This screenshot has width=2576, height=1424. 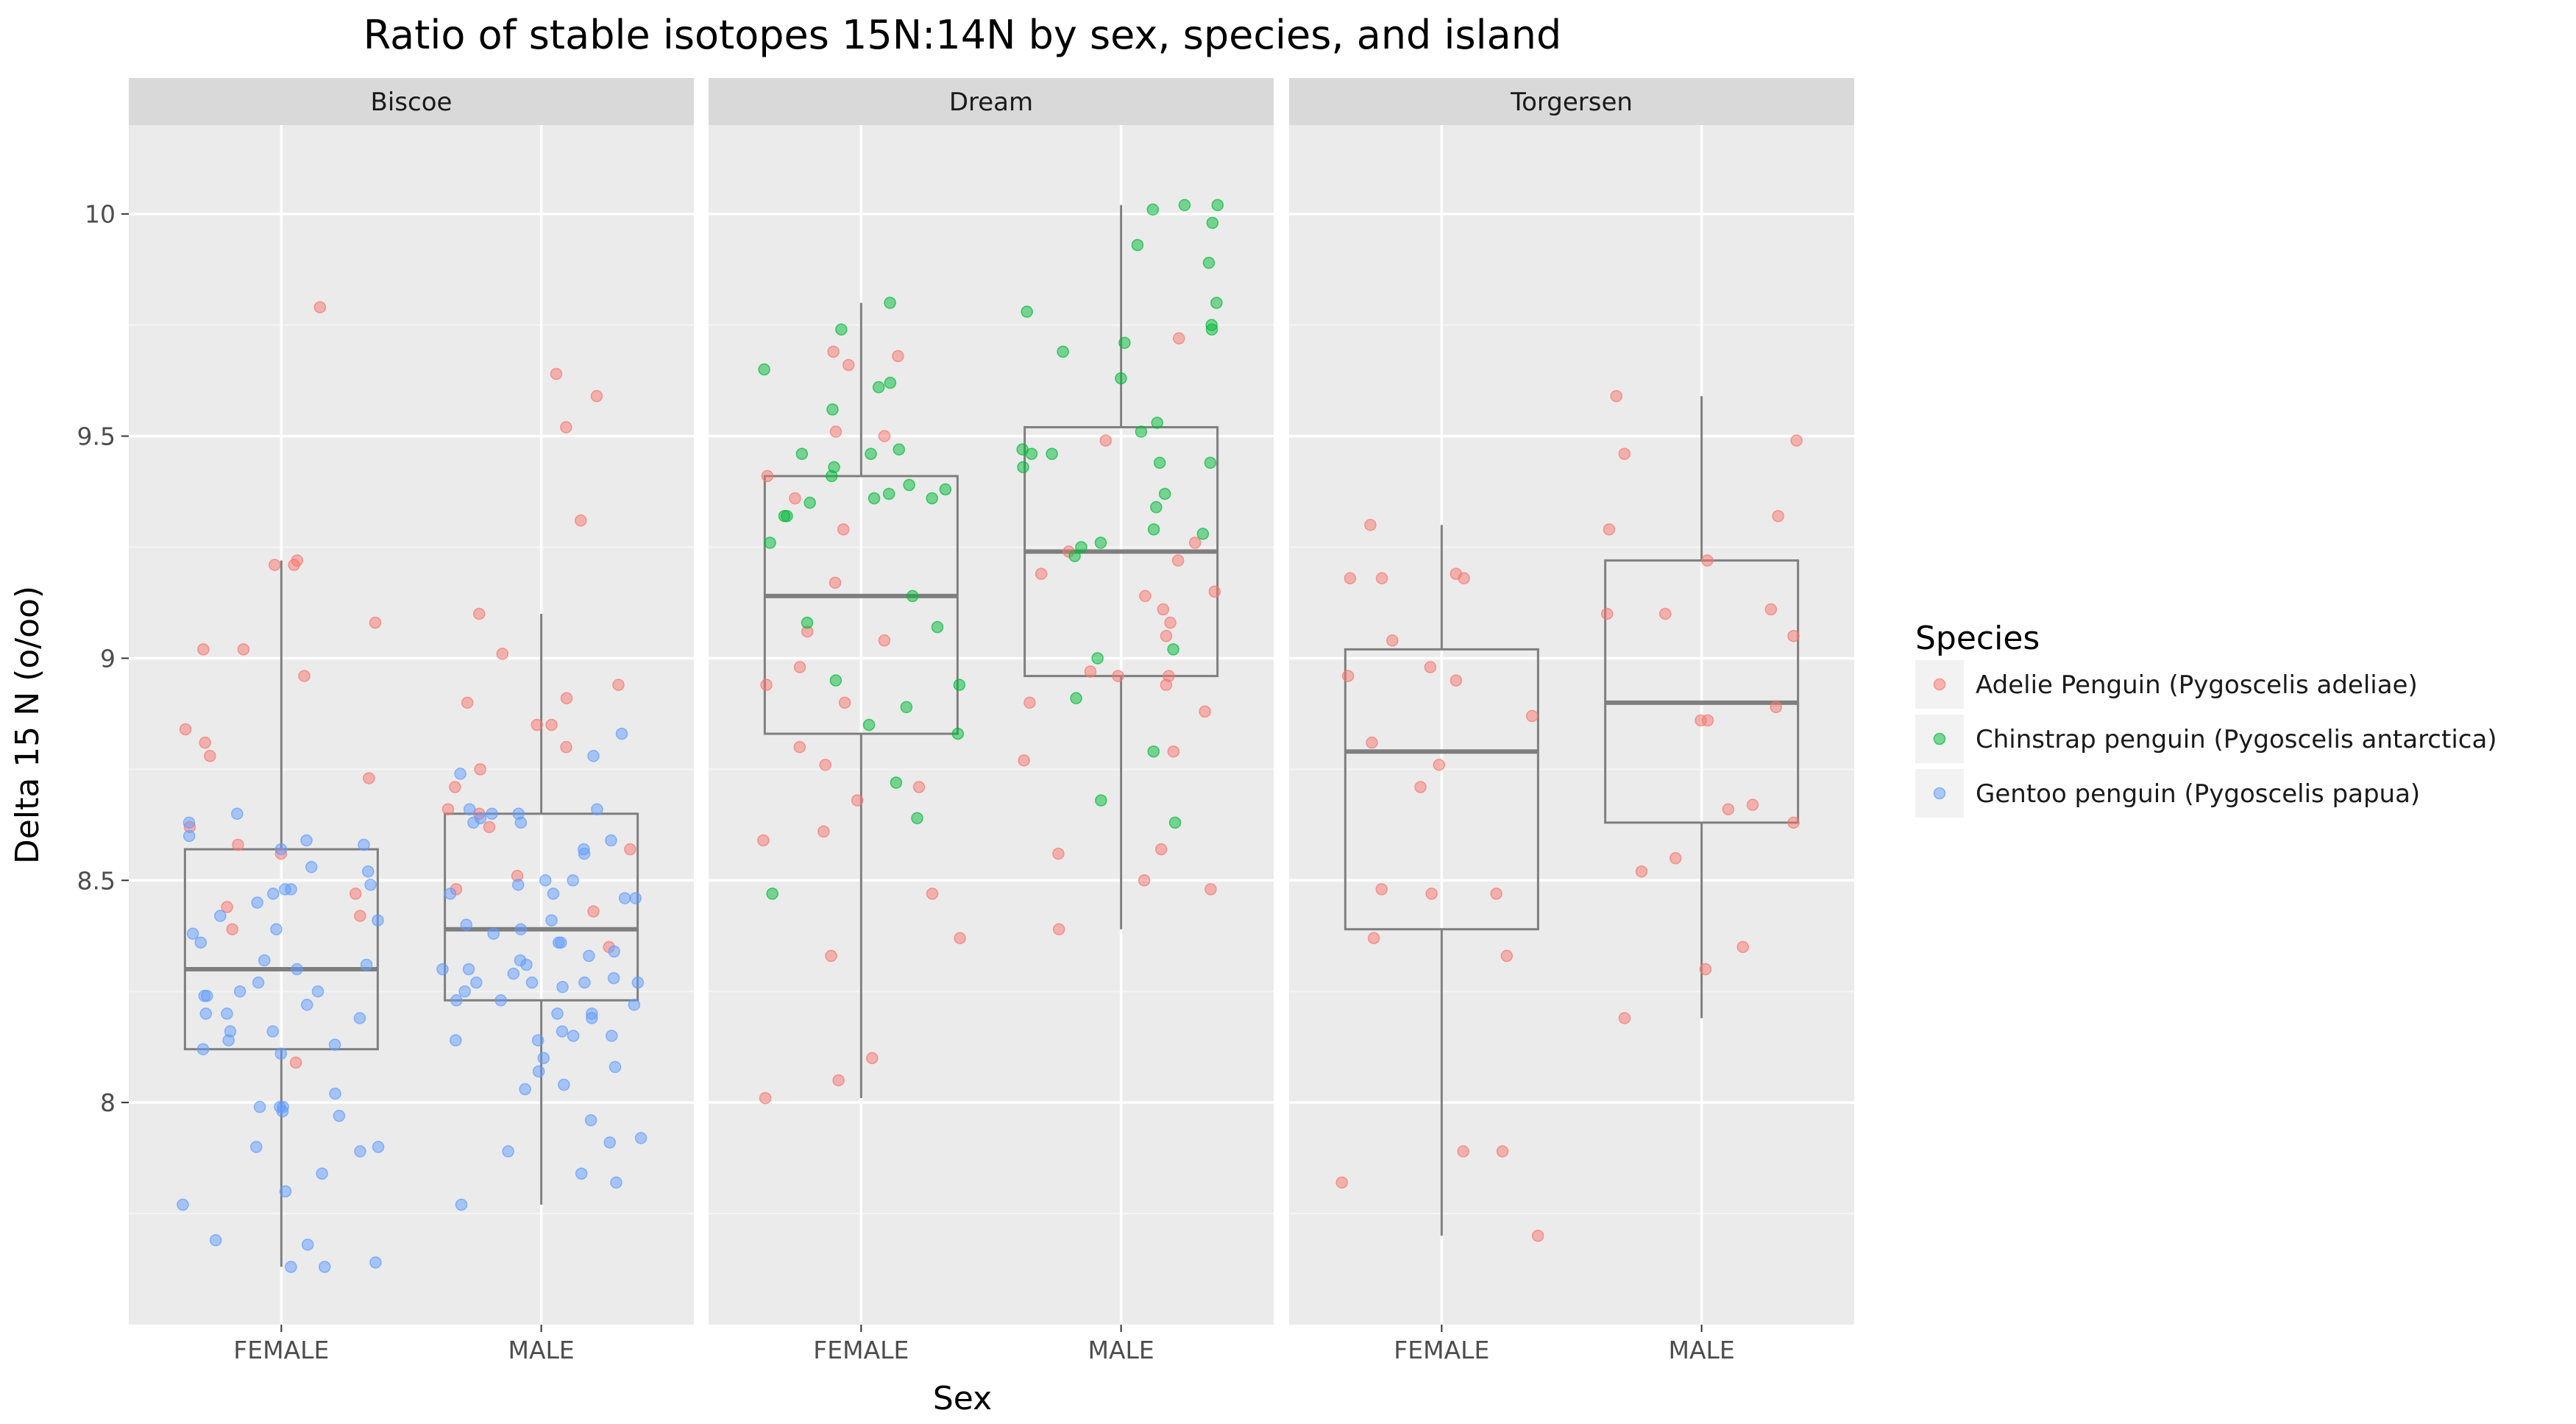 What do you see at coordinates (862, 598) in the screenshot?
I see `points-dream-female` at bounding box center [862, 598].